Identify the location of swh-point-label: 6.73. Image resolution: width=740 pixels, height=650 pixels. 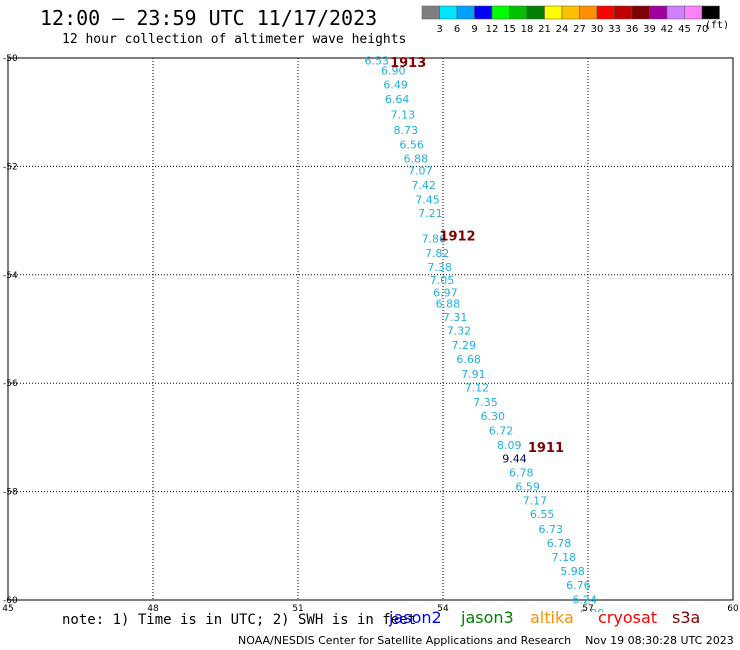
(551, 529).